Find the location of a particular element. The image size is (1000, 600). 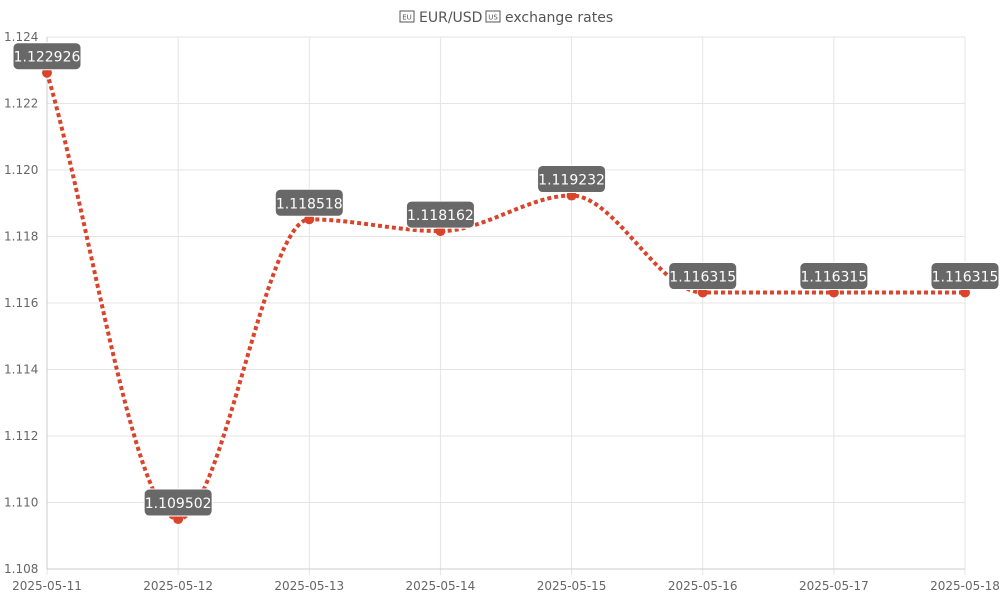

title-suffix: exchange rates is located at coordinates (559, 18).